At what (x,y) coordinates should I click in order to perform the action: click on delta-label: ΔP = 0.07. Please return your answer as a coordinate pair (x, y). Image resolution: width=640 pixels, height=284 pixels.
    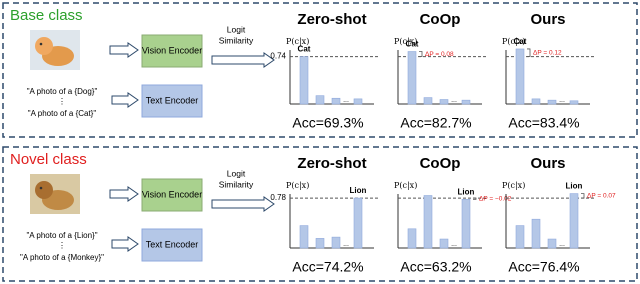
    Looking at the image, I should click on (601, 196).